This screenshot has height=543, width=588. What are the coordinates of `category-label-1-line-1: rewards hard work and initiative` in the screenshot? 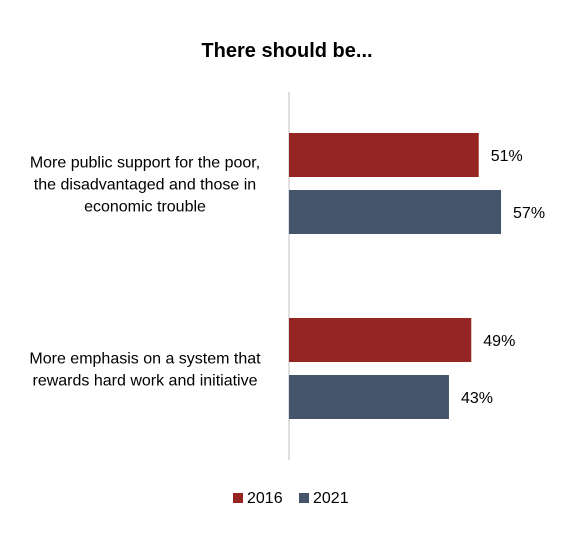 It's located at (145, 381).